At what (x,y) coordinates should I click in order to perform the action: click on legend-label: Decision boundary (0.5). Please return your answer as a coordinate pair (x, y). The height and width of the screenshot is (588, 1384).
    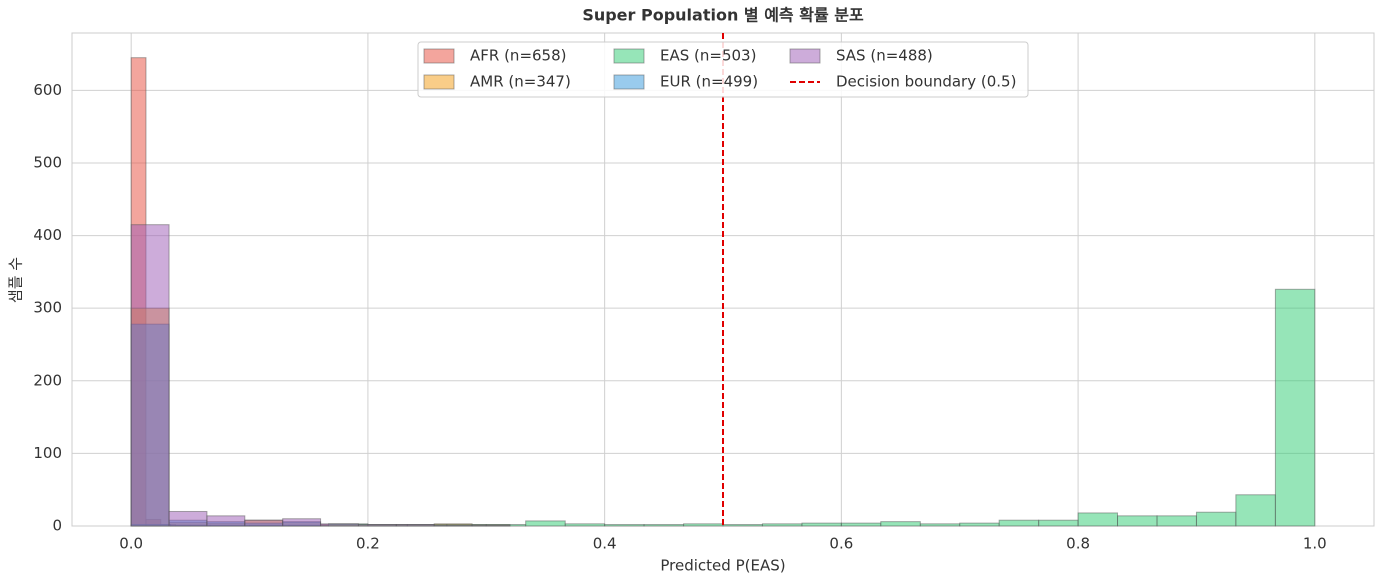
    Looking at the image, I should click on (926, 82).